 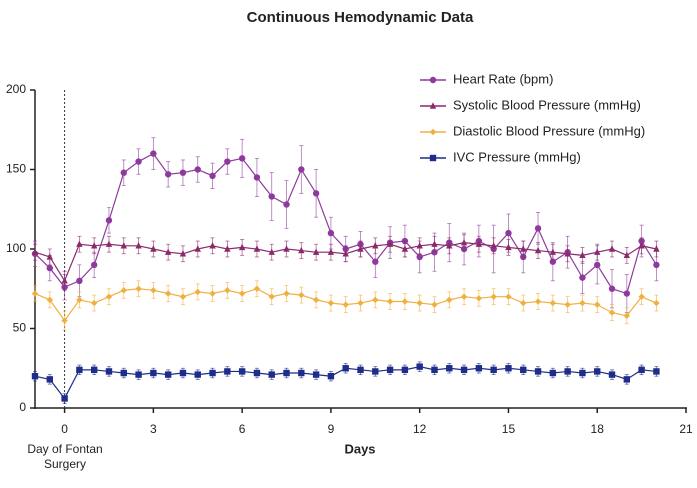 I want to click on y-tick-label: 150, so click(x=16, y=169).